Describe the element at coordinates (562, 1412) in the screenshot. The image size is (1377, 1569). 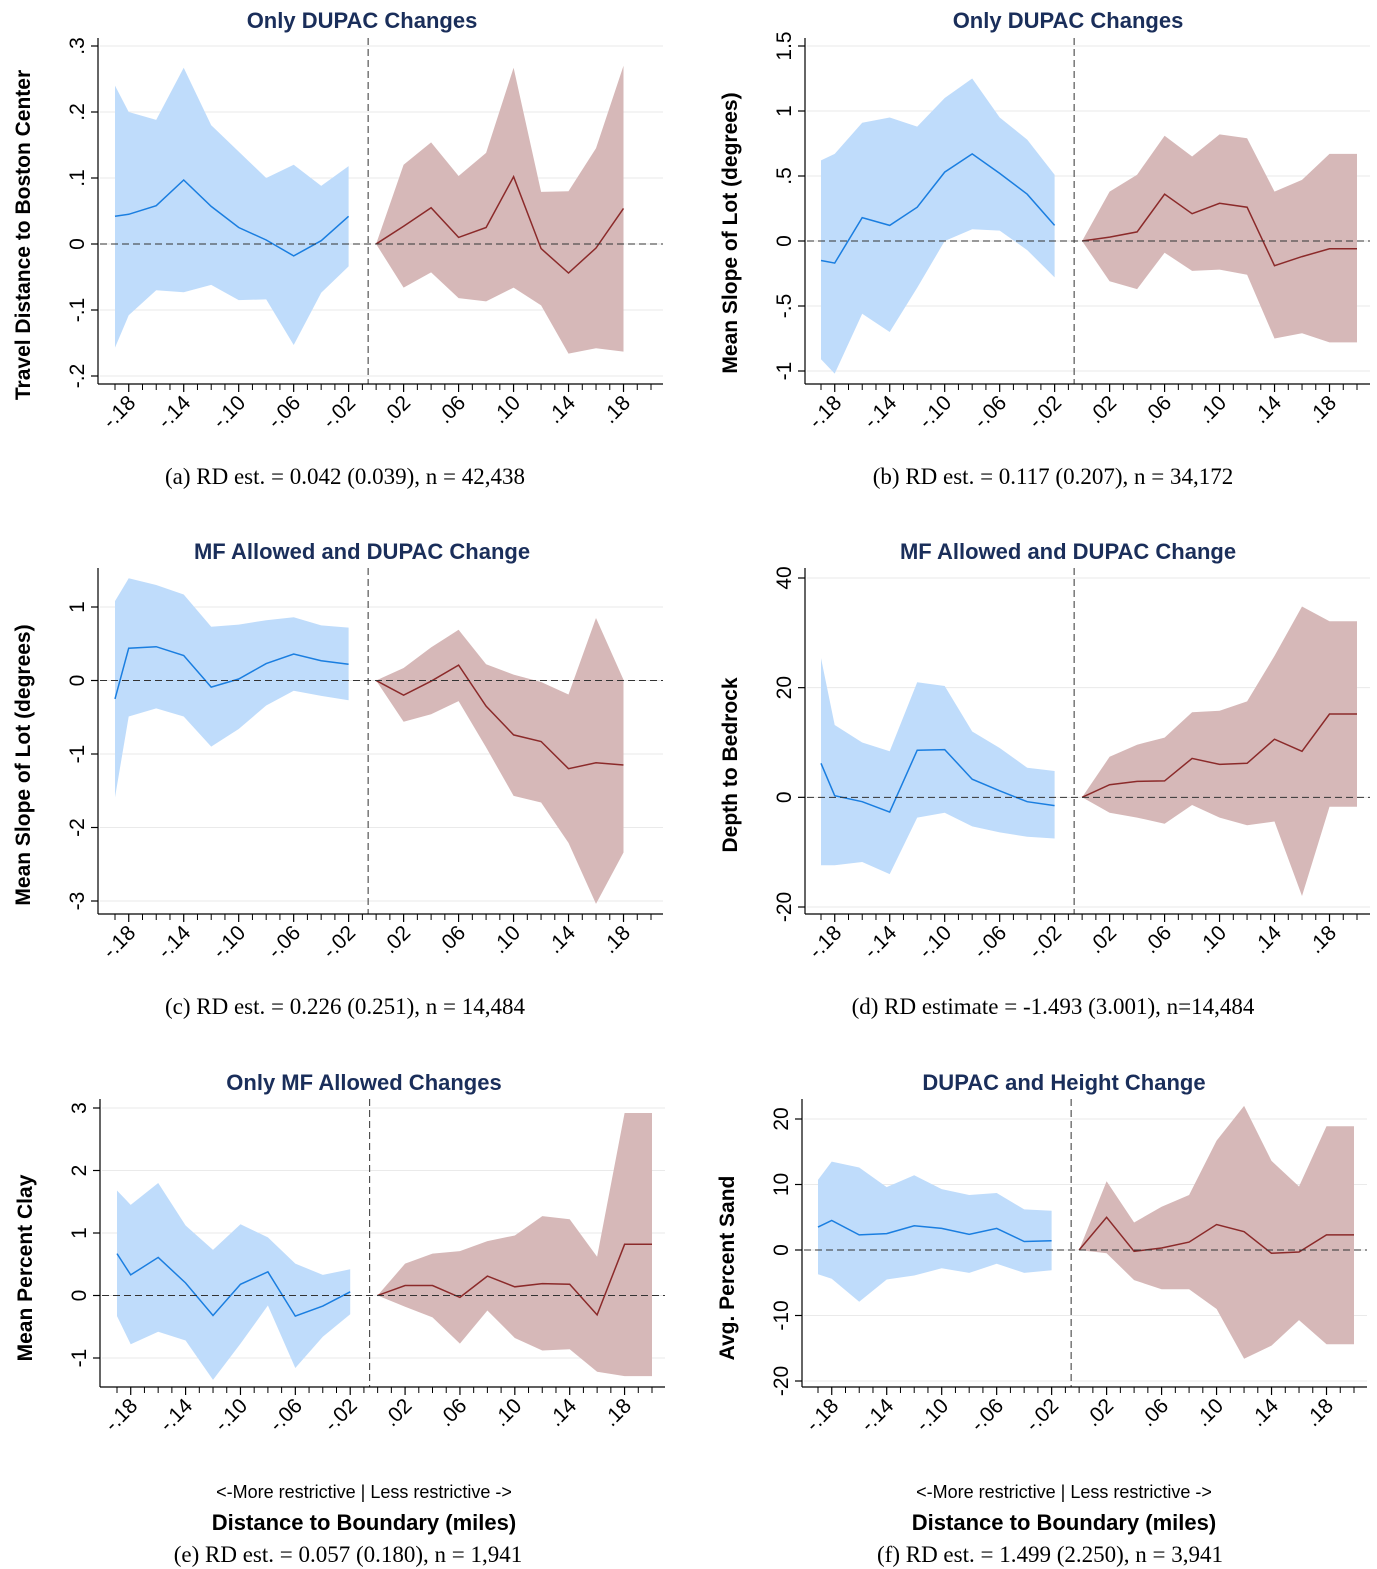
I see `panel-e-xtick-label-8: .14` at that location.